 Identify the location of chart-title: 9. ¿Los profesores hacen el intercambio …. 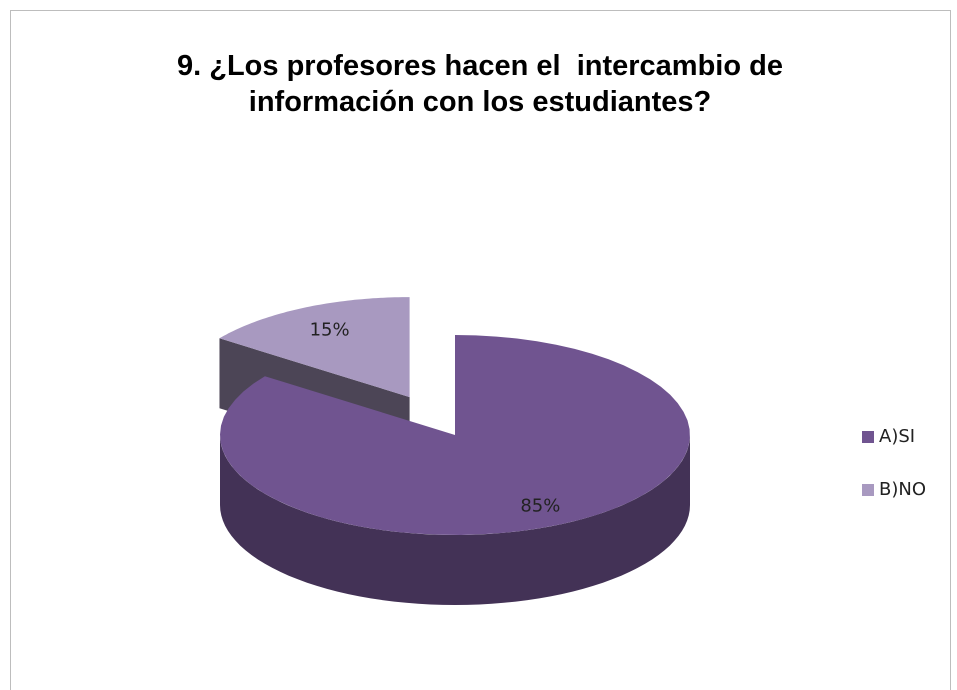
(484, 84).